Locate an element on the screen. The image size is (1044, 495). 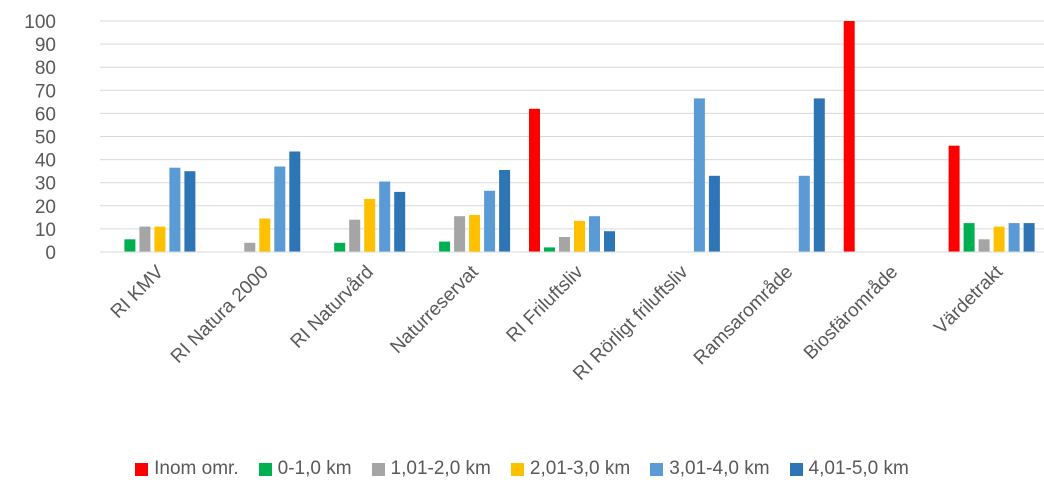
legend-item: 0-1,0 km is located at coordinates (305, 469).